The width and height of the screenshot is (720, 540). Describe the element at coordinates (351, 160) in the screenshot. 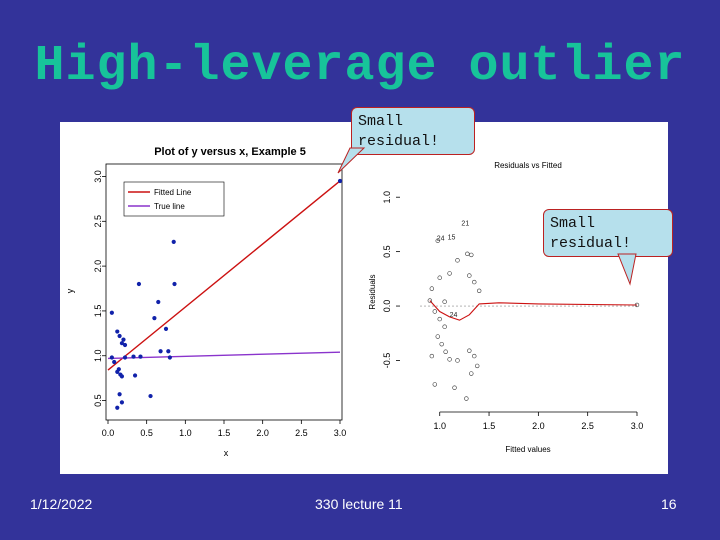

I see `callout-pointer-top` at that location.